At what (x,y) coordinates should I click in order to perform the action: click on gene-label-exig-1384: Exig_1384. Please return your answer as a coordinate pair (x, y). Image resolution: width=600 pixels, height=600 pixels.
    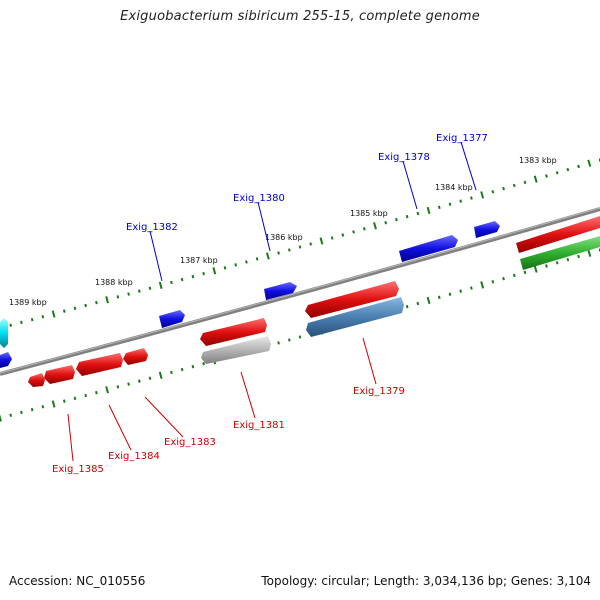
    Looking at the image, I should click on (134, 456).